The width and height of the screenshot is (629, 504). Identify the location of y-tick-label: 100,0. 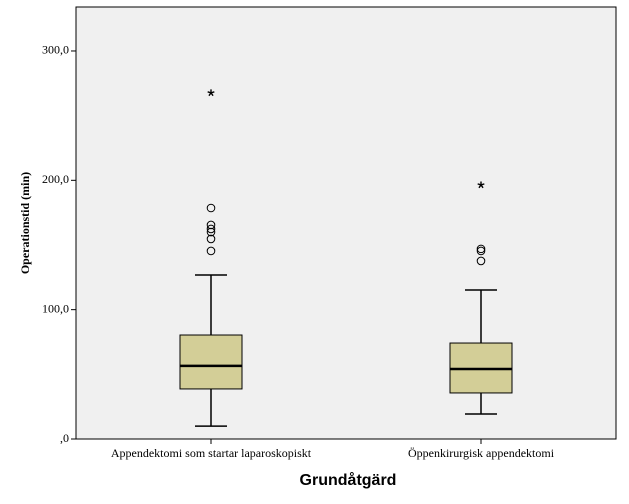
(55, 308).